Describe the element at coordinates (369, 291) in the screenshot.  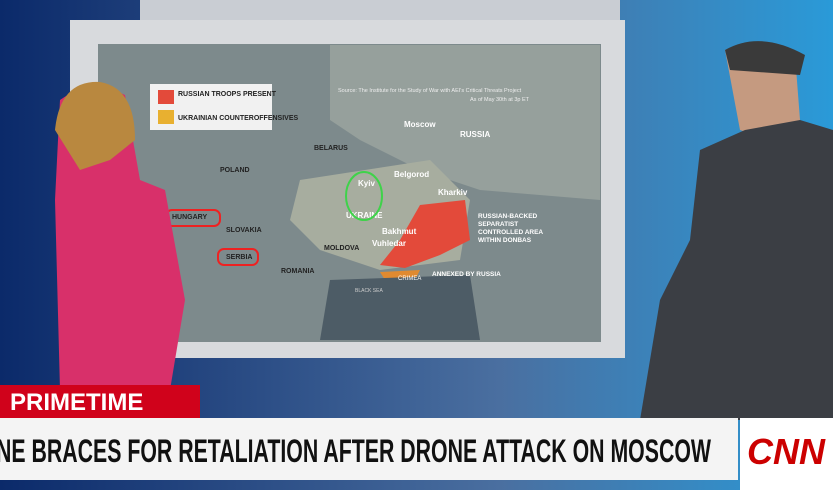
I see `sea-label: BLACK SEA` at that location.